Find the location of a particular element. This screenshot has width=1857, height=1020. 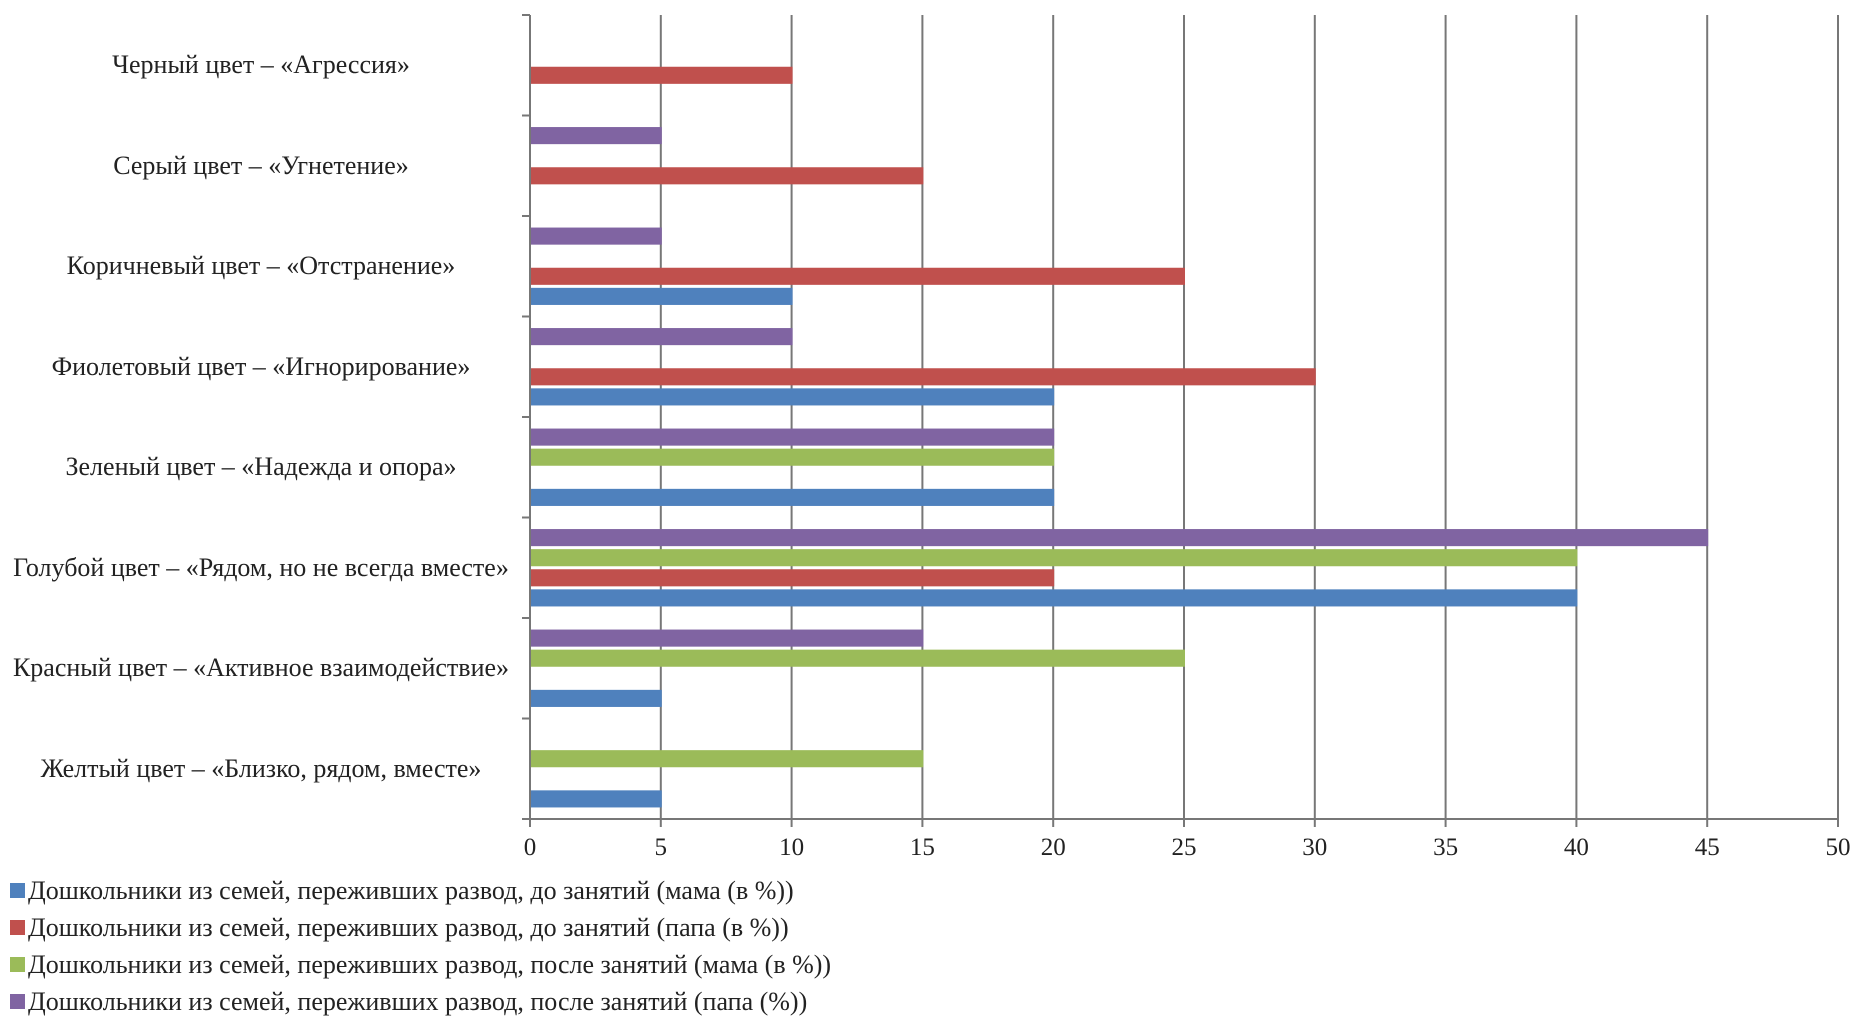

x-tick-label: 20 is located at coordinates (1053, 847).